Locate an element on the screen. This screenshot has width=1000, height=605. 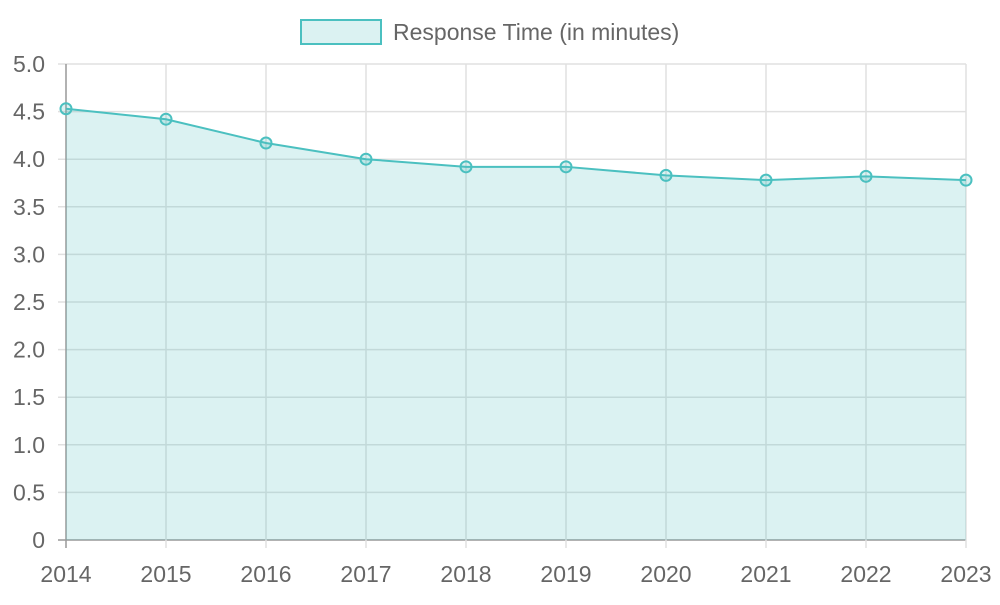
x-tick-label: 2019 is located at coordinates (565, 574).